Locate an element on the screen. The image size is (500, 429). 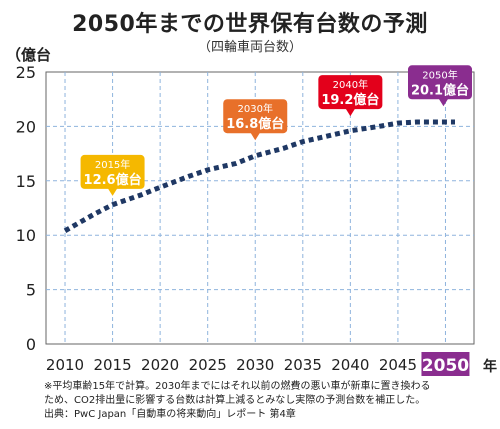
x-tick-label: 2035 is located at coordinates (303, 365).